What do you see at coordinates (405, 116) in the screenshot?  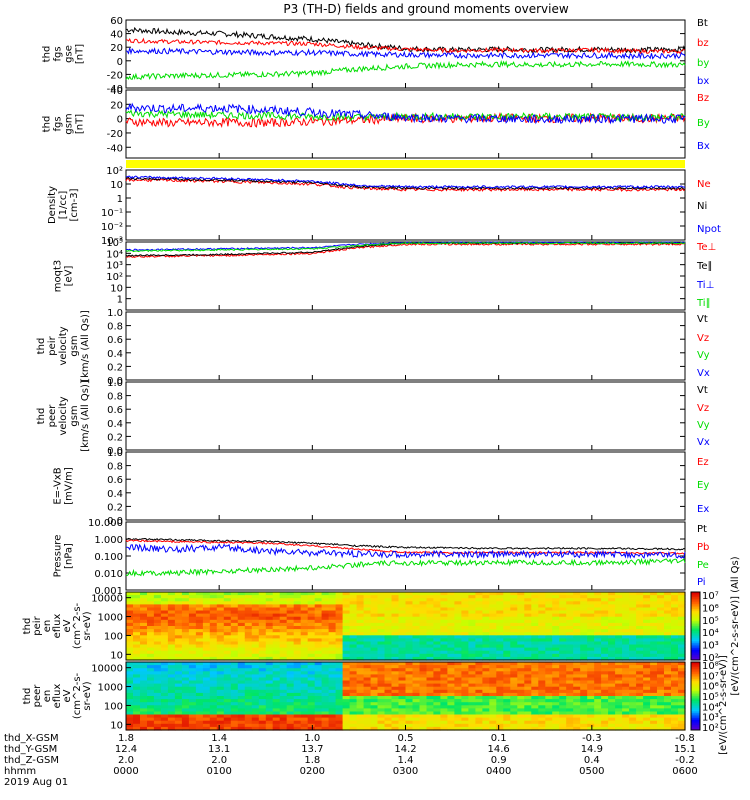 I see `series-By` at bounding box center [405, 116].